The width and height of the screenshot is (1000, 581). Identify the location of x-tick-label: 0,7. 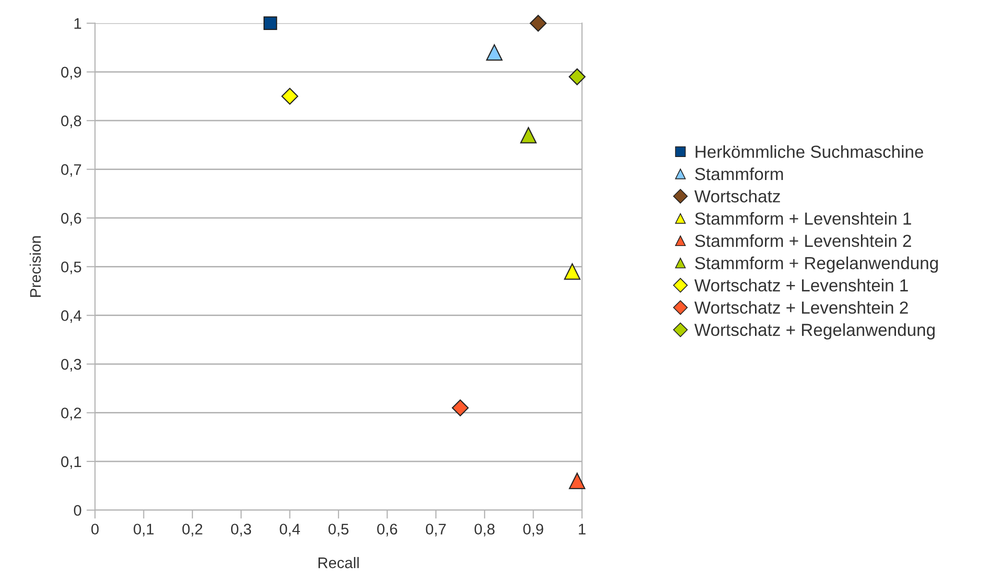
(436, 530).